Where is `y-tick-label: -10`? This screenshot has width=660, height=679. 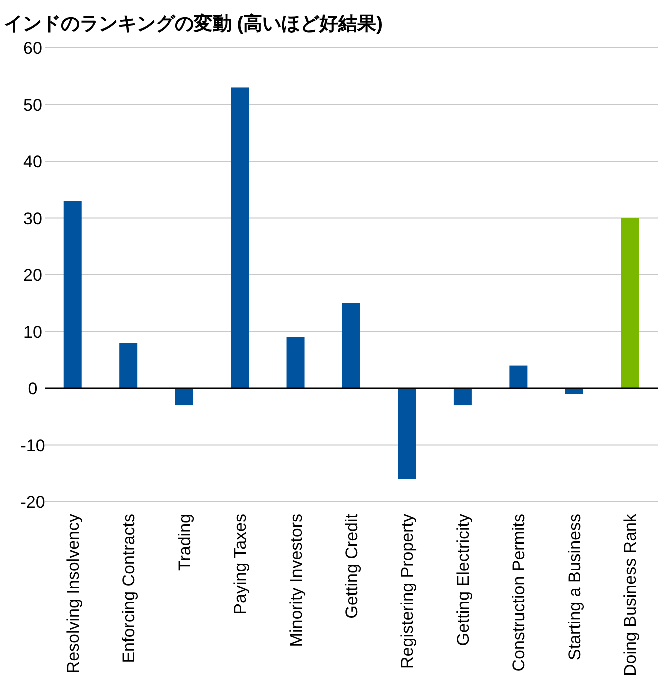
y-tick-label: -10 is located at coordinates (33, 446).